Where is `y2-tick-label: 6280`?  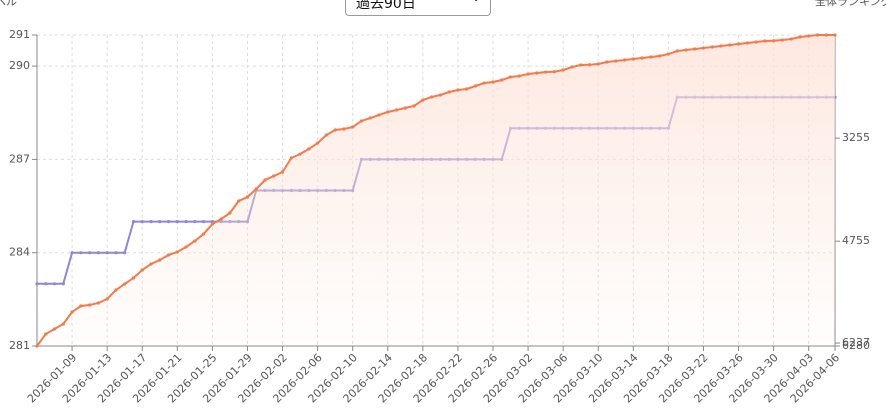
y2-tick-label: 6280 is located at coordinates (856, 345).